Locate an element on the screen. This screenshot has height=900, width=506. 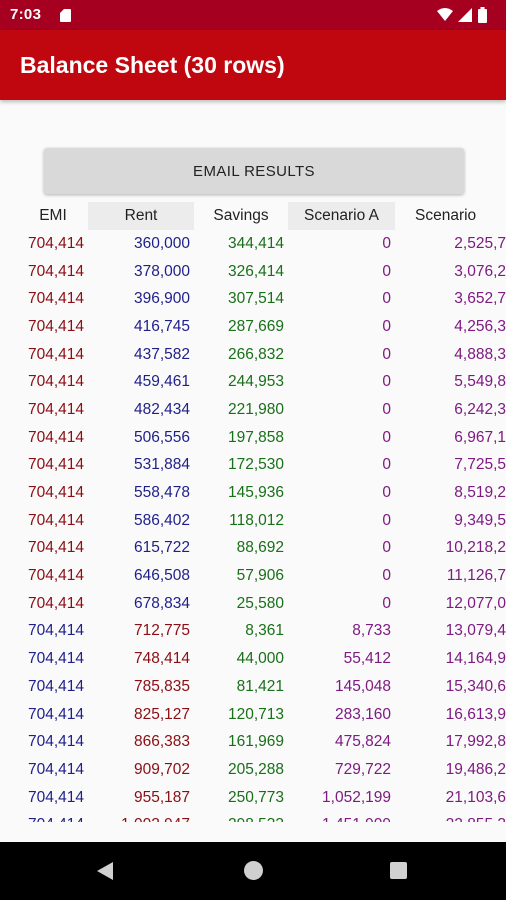
scenario-a-cell: 8,733 is located at coordinates (371, 631).